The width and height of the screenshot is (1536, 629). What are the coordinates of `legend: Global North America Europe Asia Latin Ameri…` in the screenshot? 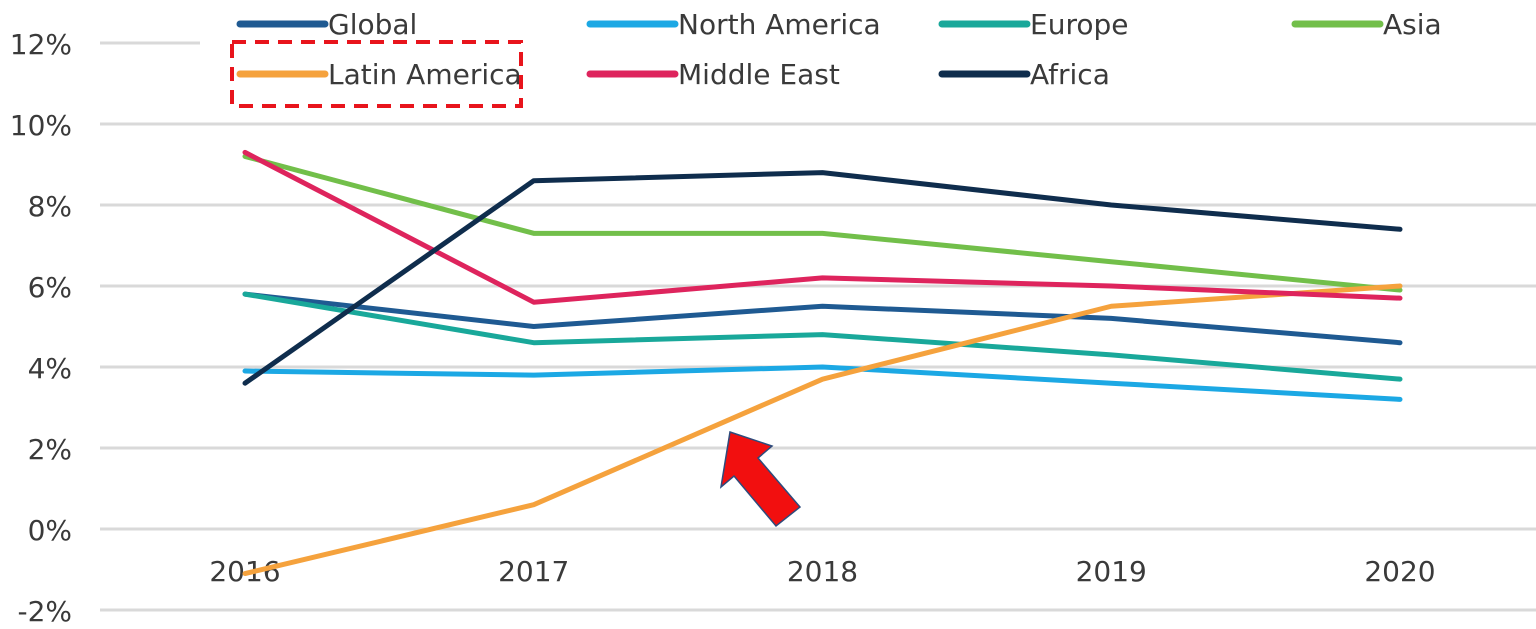 It's located at (839, 49).